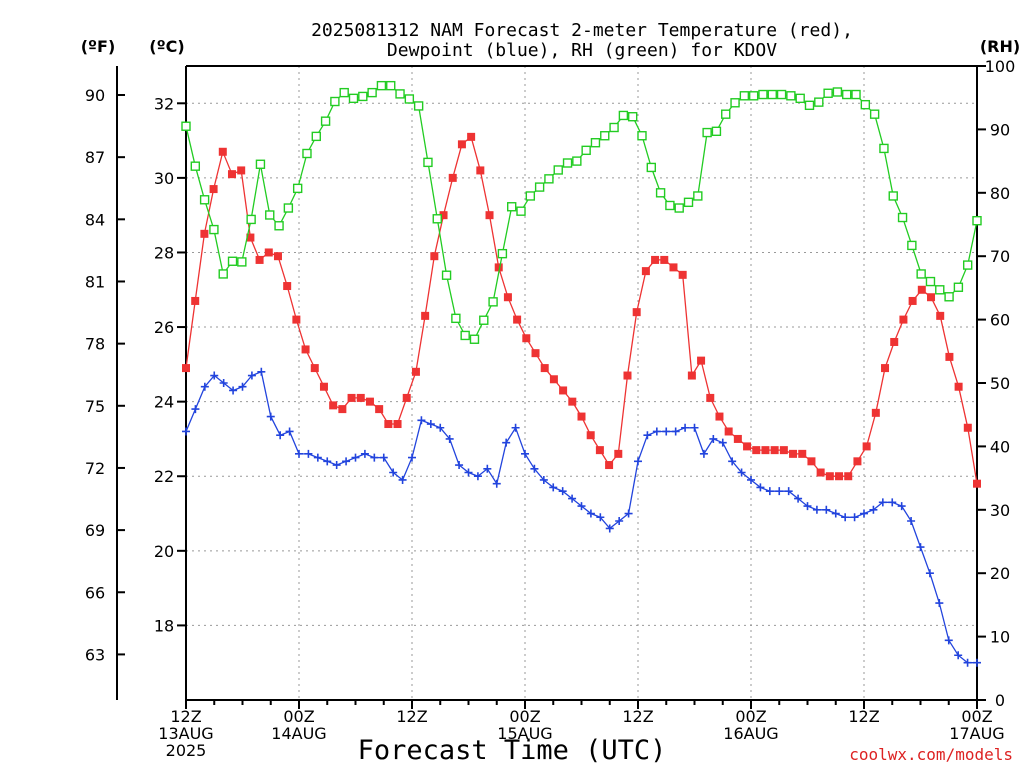 This screenshot has width=1024, height=768. Describe the element at coordinates (95, 530) in the screenshot. I see `fahrenheit-tick-label: 69` at that location.